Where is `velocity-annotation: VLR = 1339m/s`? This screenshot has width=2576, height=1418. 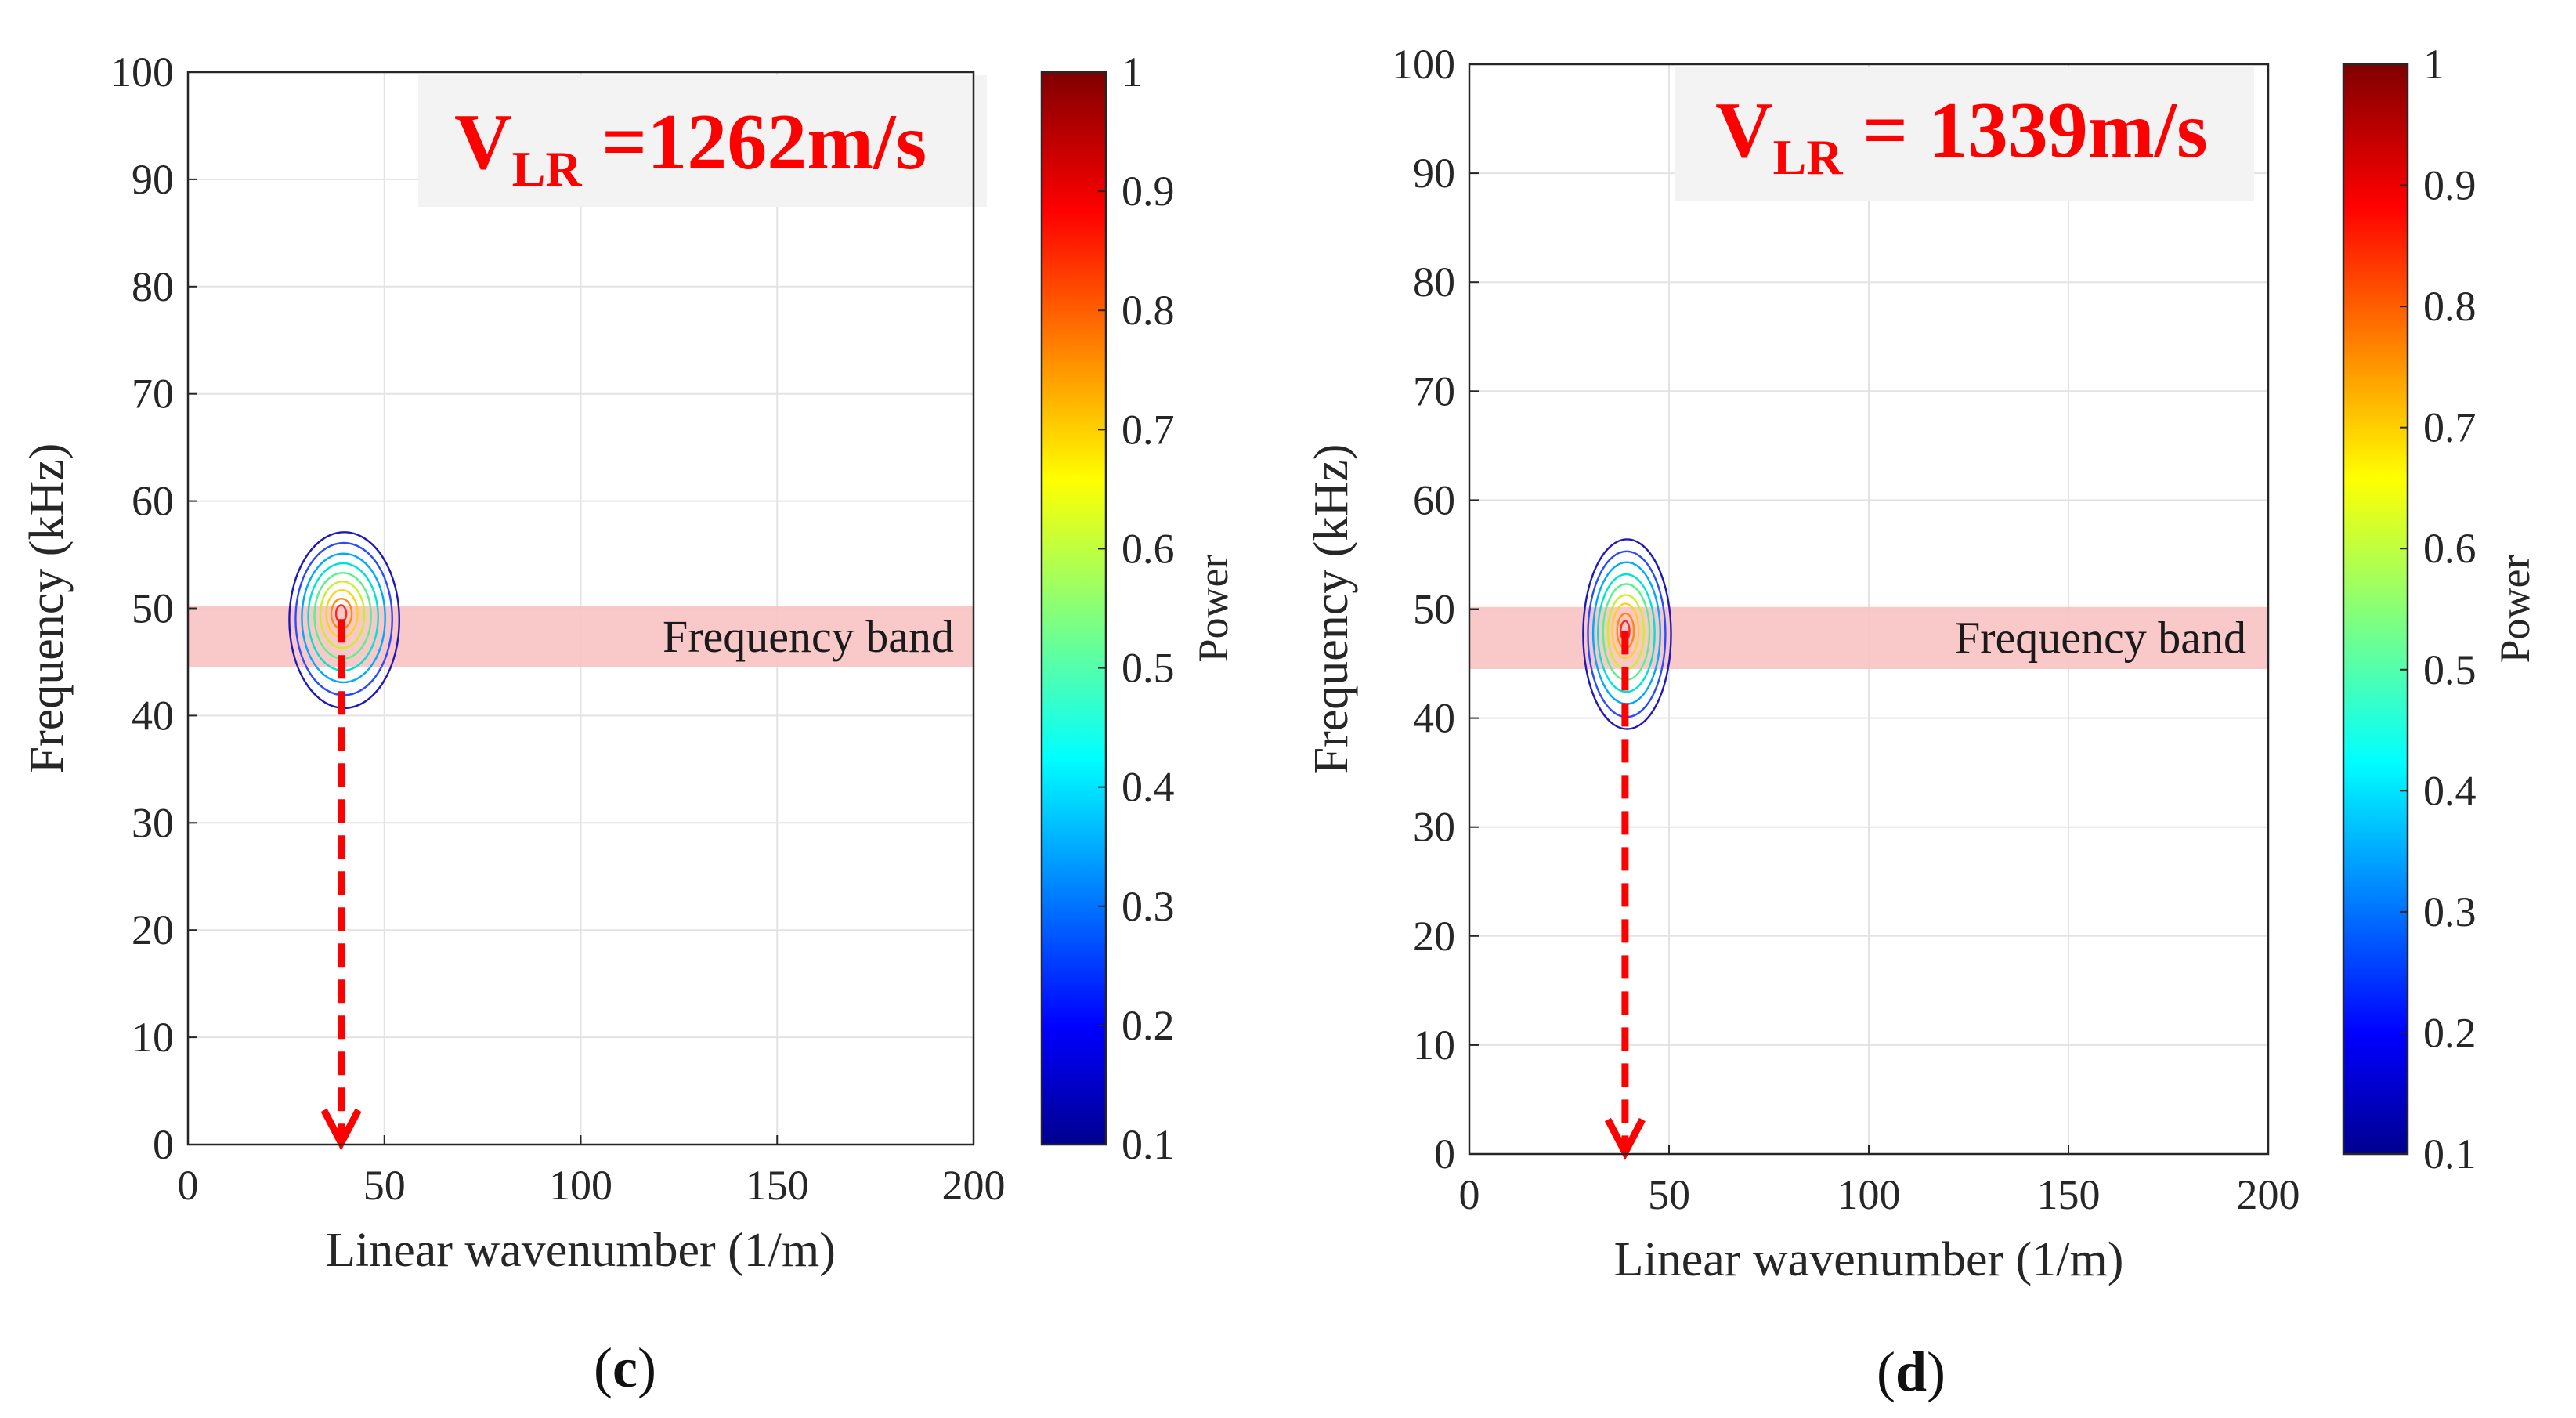
velocity-annotation: VLR = 1339m/s is located at coordinates (1961, 135).